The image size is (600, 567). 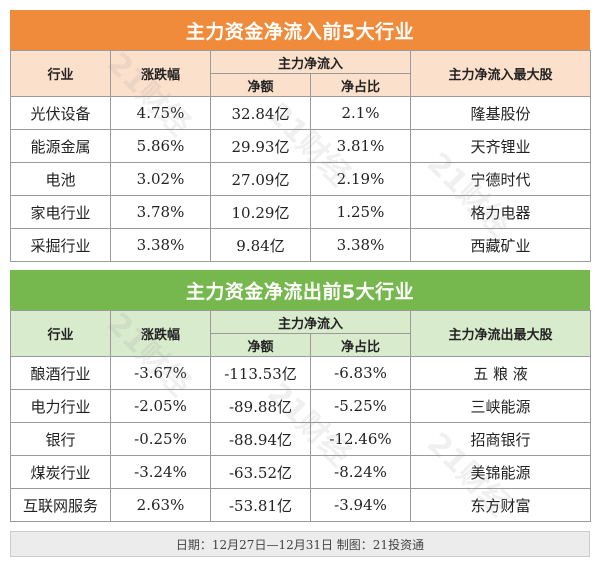 I want to click on col-top-stock-header: 主力净流入最大股, so click(x=501, y=73).